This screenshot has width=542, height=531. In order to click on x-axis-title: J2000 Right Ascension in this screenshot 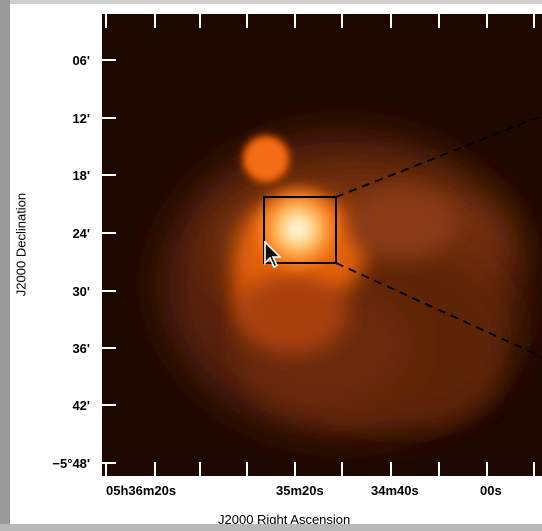, I will do `click(284, 519)`.